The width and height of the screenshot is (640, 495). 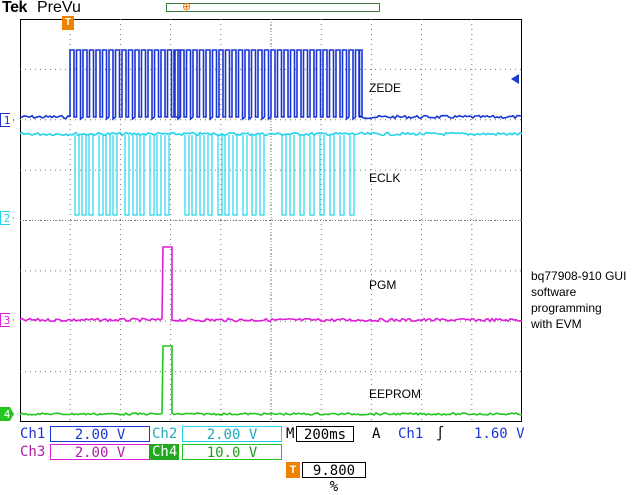 What do you see at coordinates (556, 324) in the screenshot?
I see `annotation-line: with EVM` at bounding box center [556, 324].